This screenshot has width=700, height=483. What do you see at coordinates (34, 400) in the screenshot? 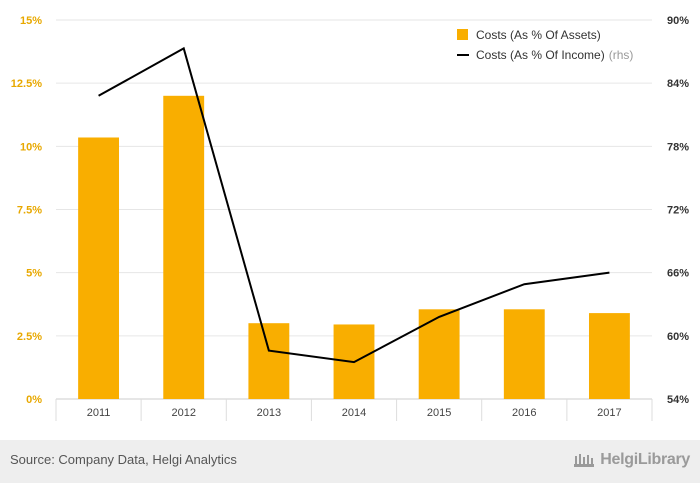
I see `left-tick-label: 0%` at bounding box center [34, 400].